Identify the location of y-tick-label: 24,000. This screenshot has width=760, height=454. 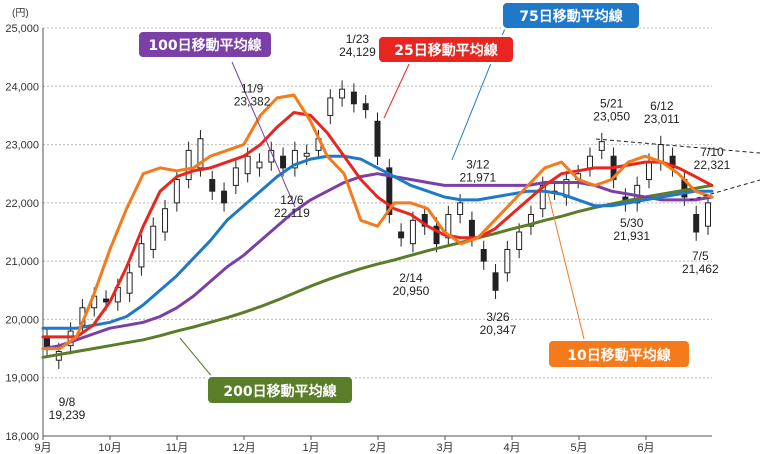
(22, 87).